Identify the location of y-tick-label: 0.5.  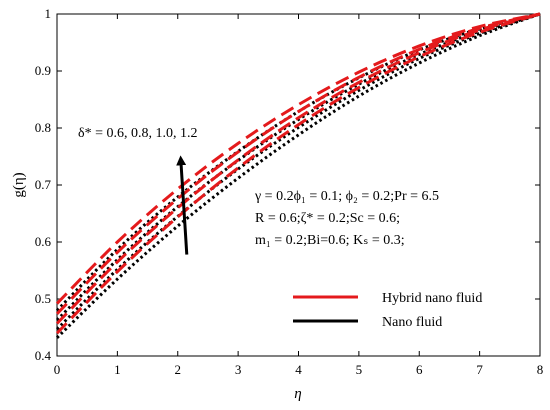
(43, 298).